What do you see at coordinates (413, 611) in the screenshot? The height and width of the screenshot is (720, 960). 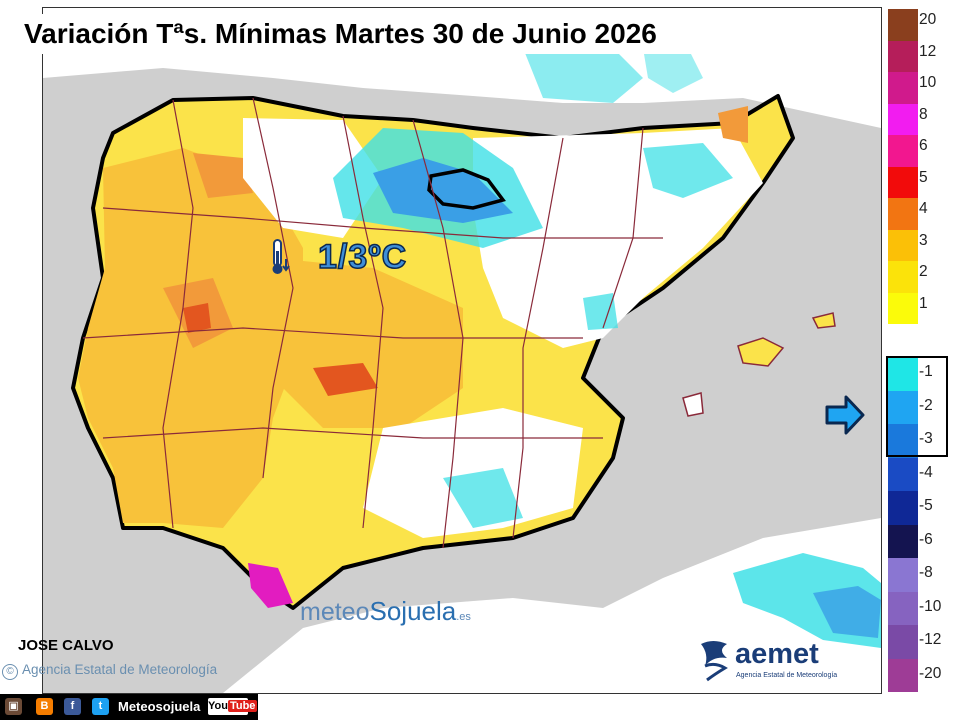 I see `brand-part2: Sojuela` at bounding box center [413, 611].